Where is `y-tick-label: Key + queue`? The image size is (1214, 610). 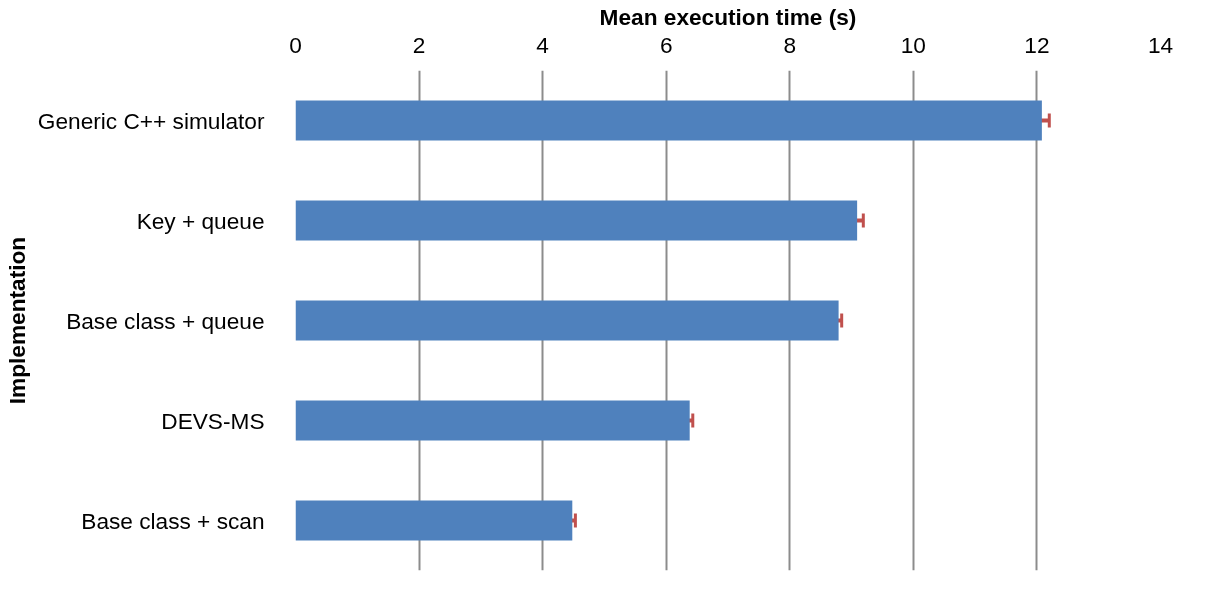 y-tick-label: Key + queue is located at coordinates (200, 220).